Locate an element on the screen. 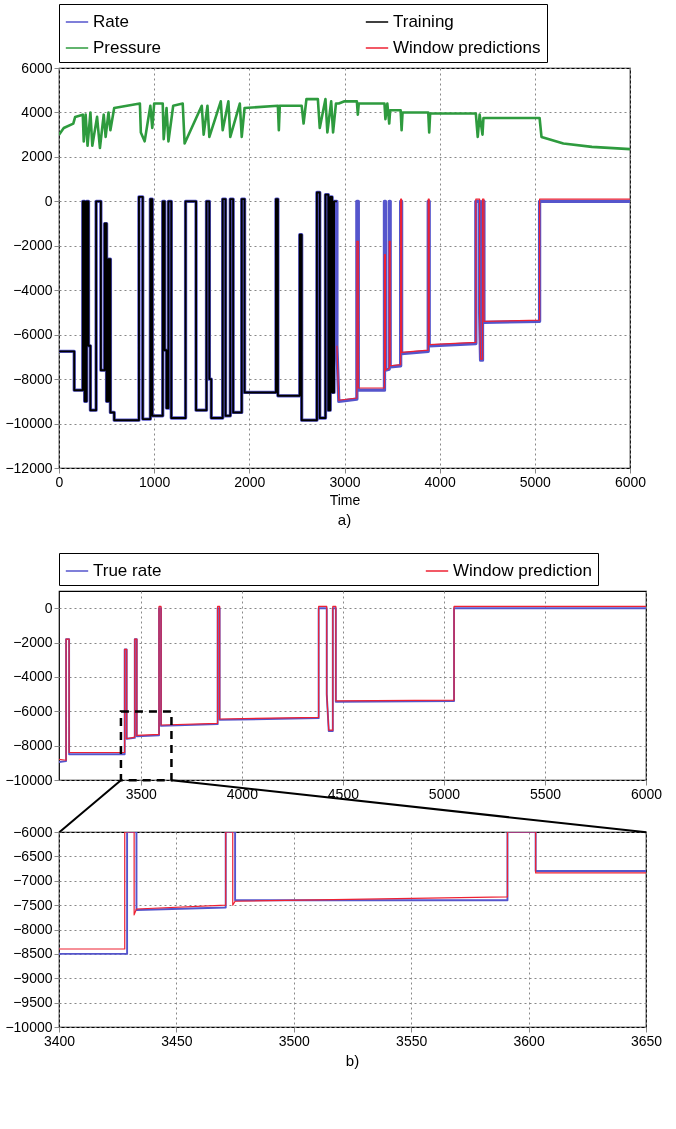  x-tick-label: 3400 is located at coordinates (59, 1040).